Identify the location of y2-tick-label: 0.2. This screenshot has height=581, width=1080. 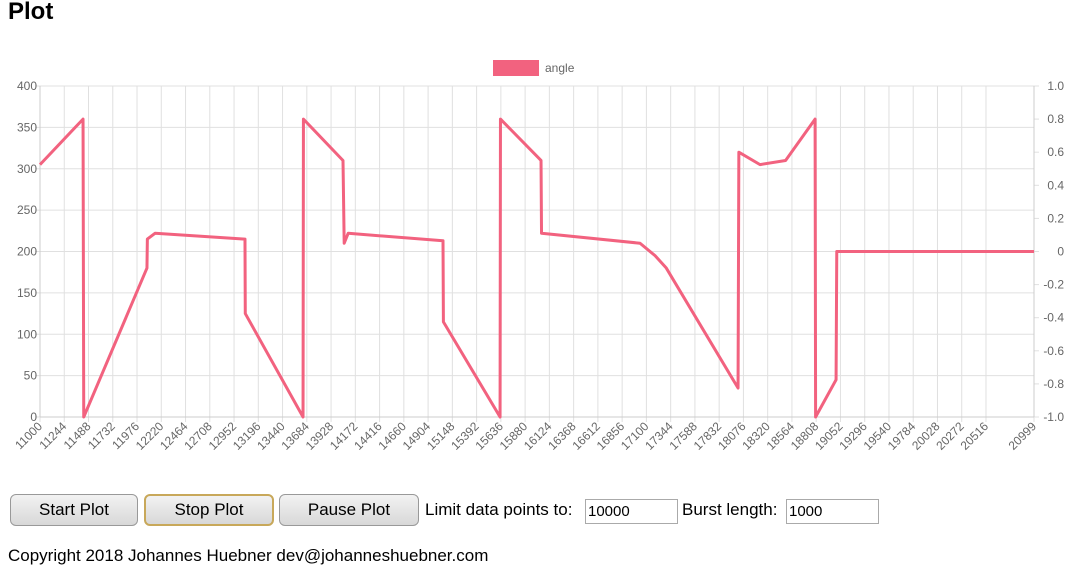
(1055, 218).